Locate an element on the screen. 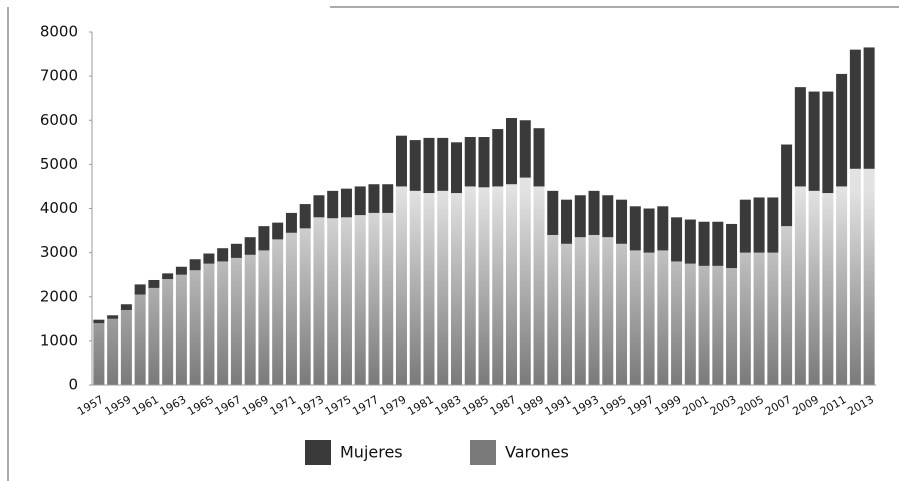  x-tick-label: 1957 is located at coordinates (90, 405).